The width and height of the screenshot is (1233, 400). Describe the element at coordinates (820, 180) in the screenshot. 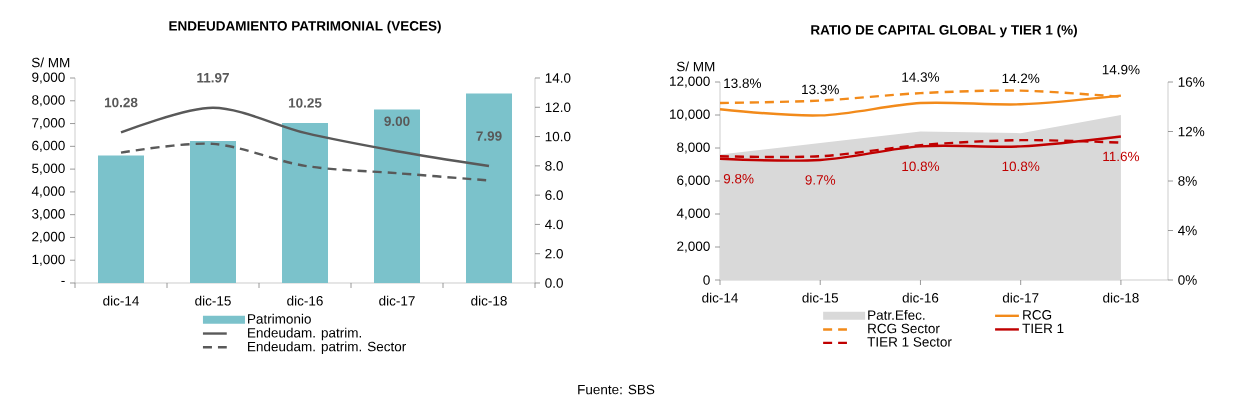

I see `data-label: 9.7%` at that location.